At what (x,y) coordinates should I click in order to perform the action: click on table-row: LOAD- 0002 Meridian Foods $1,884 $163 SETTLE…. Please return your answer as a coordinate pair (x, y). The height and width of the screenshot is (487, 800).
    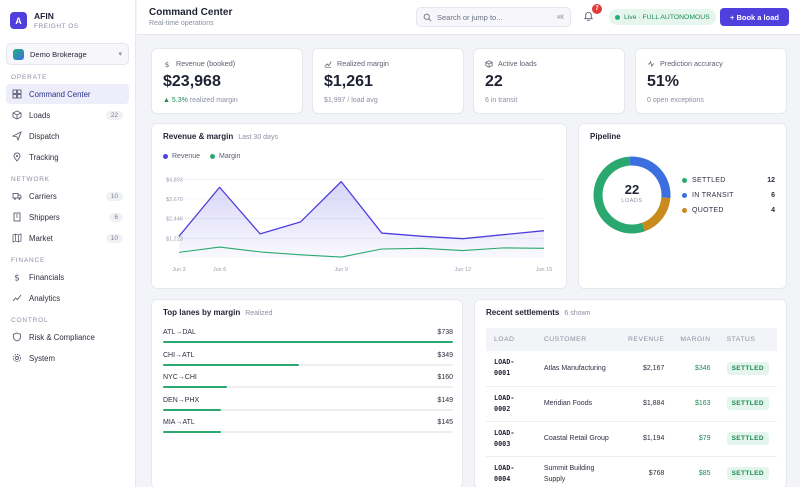
    Looking at the image, I should click on (631, 404).